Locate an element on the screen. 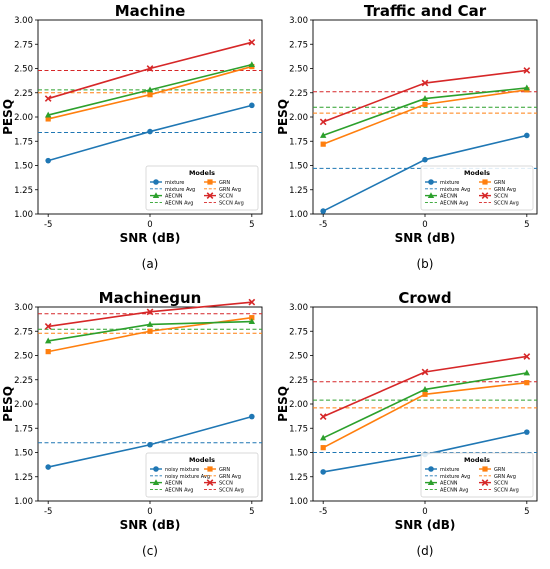 The height and width of the screenshot is (569, 550). legend-label: mixture is located at coordinates (449, 470).